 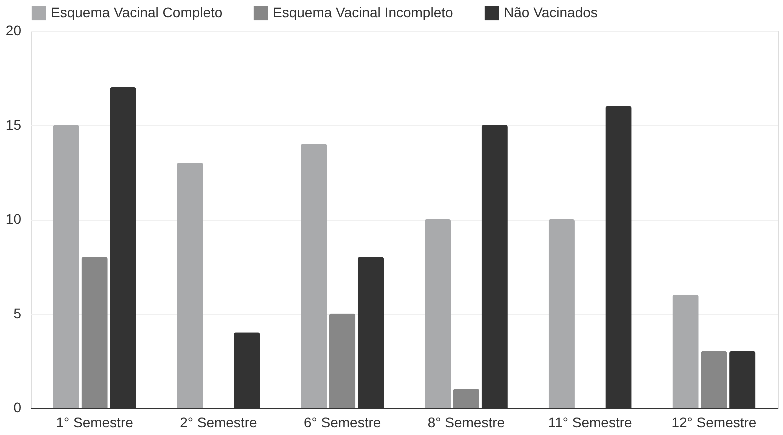 What do you see at coordinates (219, 422) in the screenshot?
I see `x-tick-label: 2° Semestre` at bounding box center [219, 422].